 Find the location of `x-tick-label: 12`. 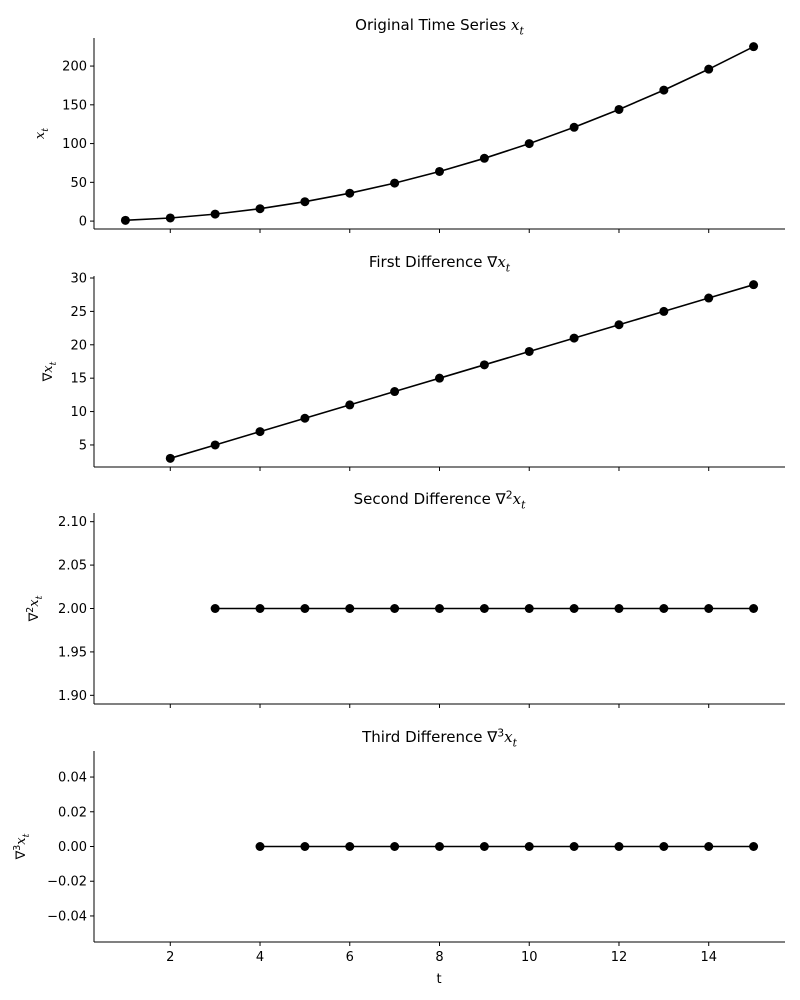

x-tick-label: 12 is located at coordinates (619, 957).